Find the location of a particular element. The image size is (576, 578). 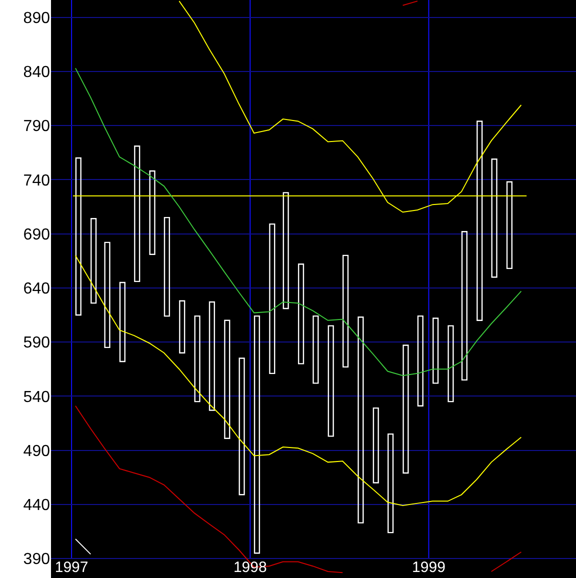

y-tick-label: 640 is located at coordinates (36, 289).